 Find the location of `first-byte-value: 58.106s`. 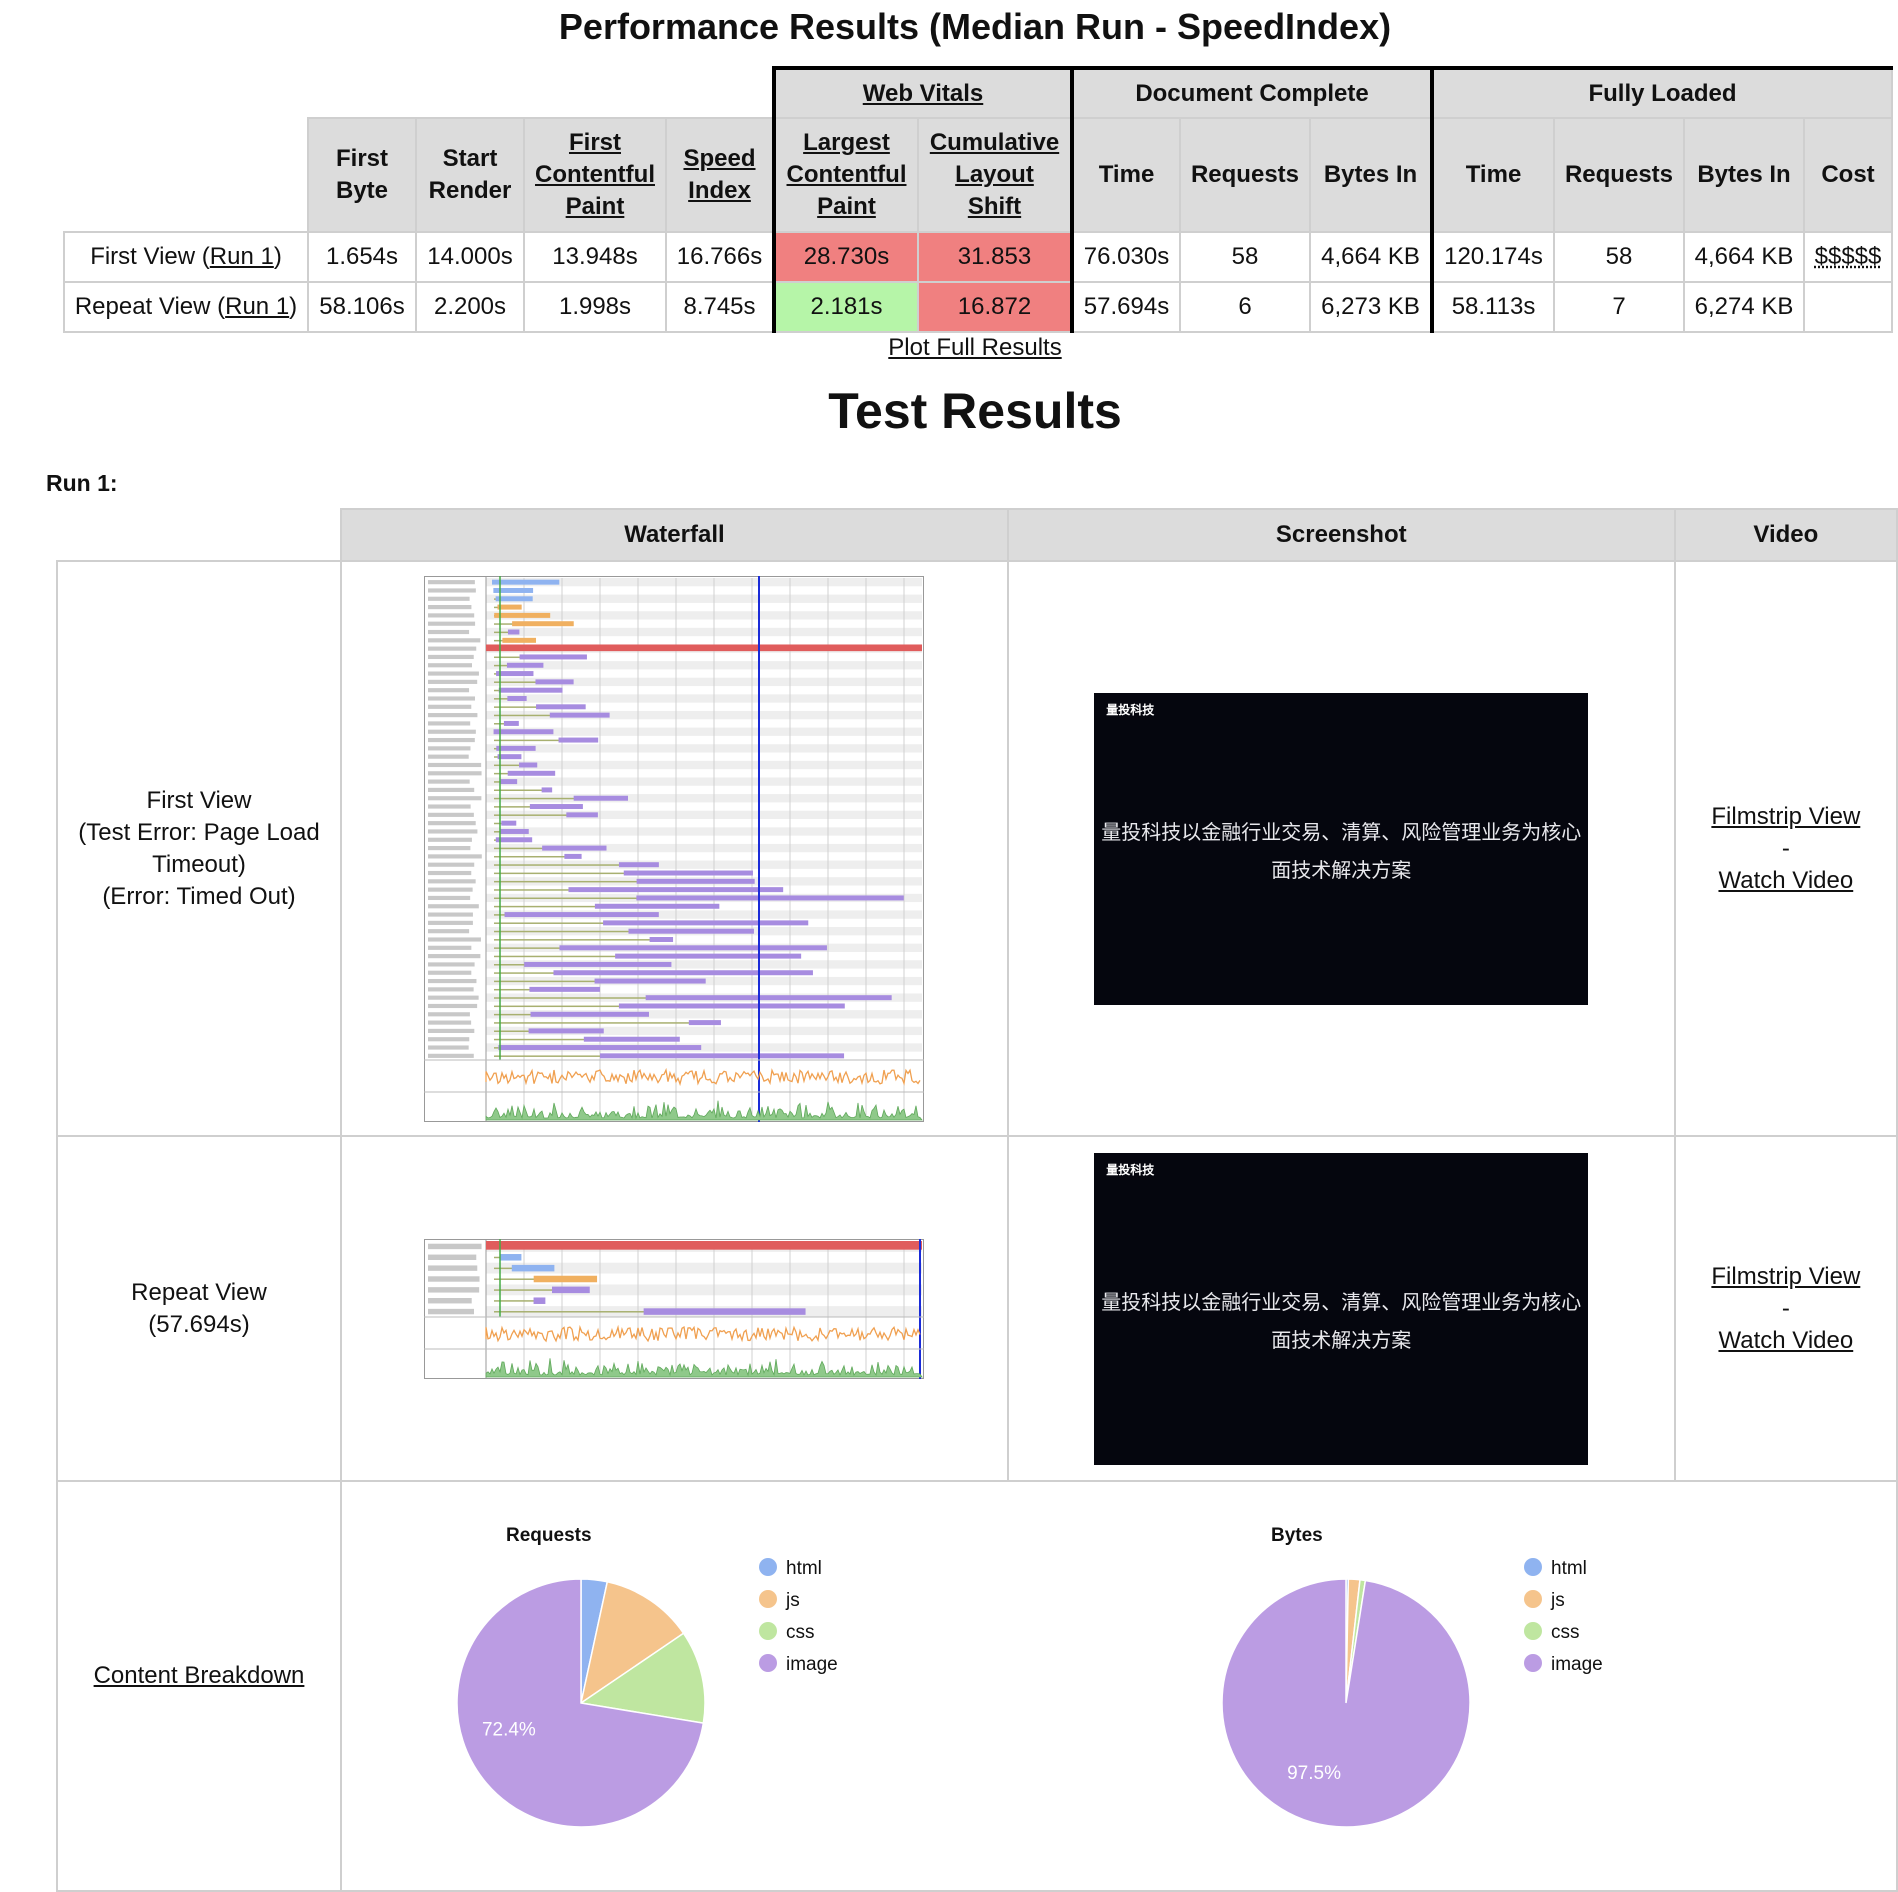

first-byte-value: 58.106s is located at coordinates (362, 307).